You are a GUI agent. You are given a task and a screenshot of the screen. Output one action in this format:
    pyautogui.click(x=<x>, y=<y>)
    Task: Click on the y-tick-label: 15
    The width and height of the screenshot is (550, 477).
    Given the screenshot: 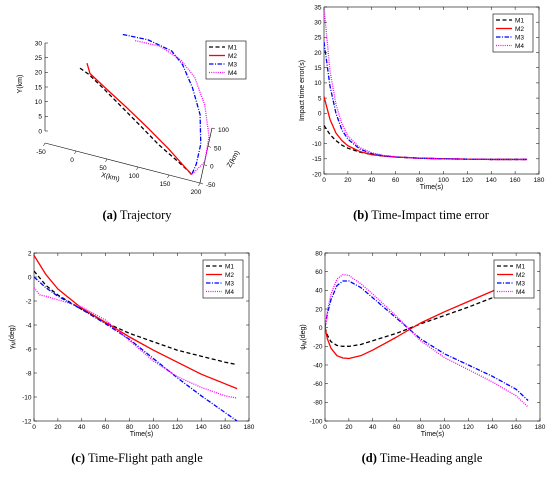 What is the action you would take?
    pyautogui.click(x=318, y=68)
    